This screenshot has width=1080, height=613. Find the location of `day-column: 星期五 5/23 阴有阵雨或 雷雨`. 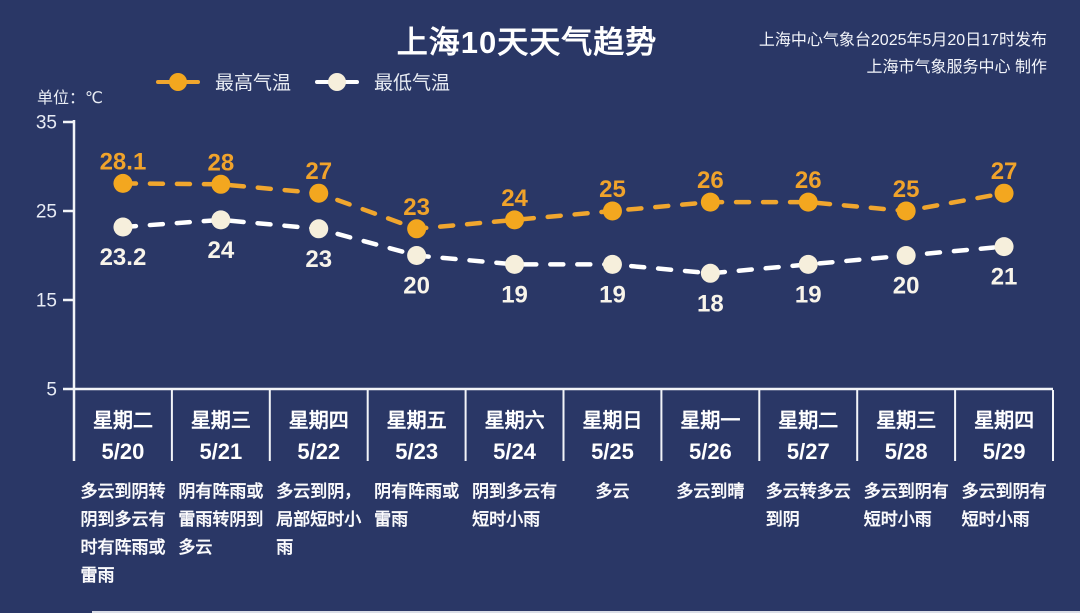

day-column: 星期五 5/23 阴有阵雨或 雷雨 is located at coordinates (417, 489).